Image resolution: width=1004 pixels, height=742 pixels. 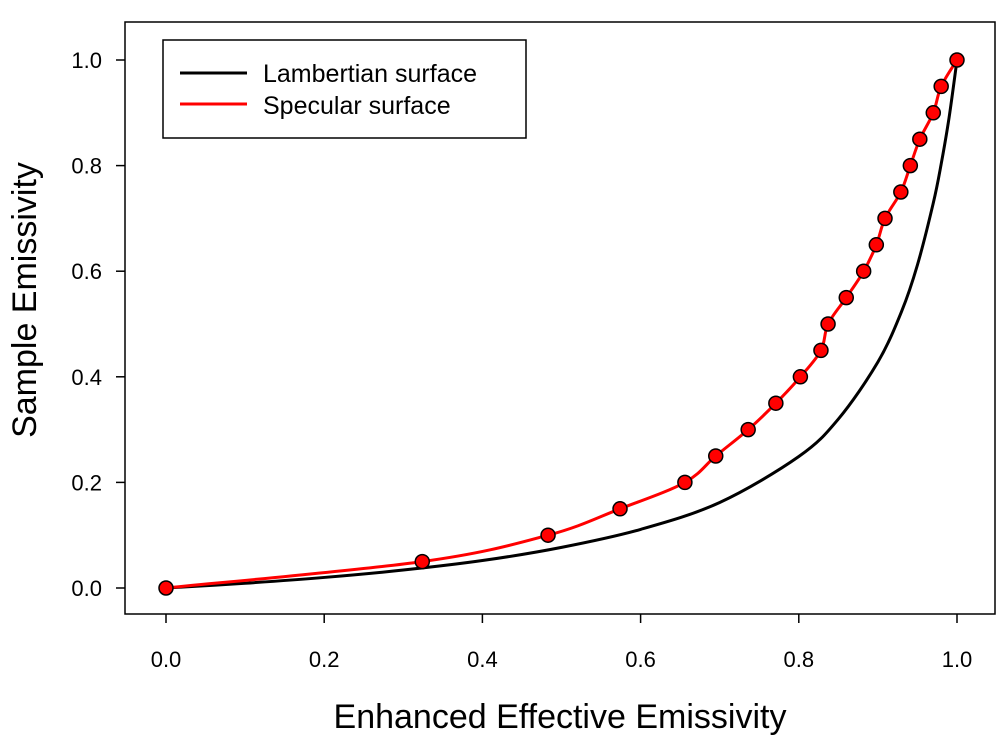 I want to click on y-tick-label: 0.6, so click(x=86, y=271).